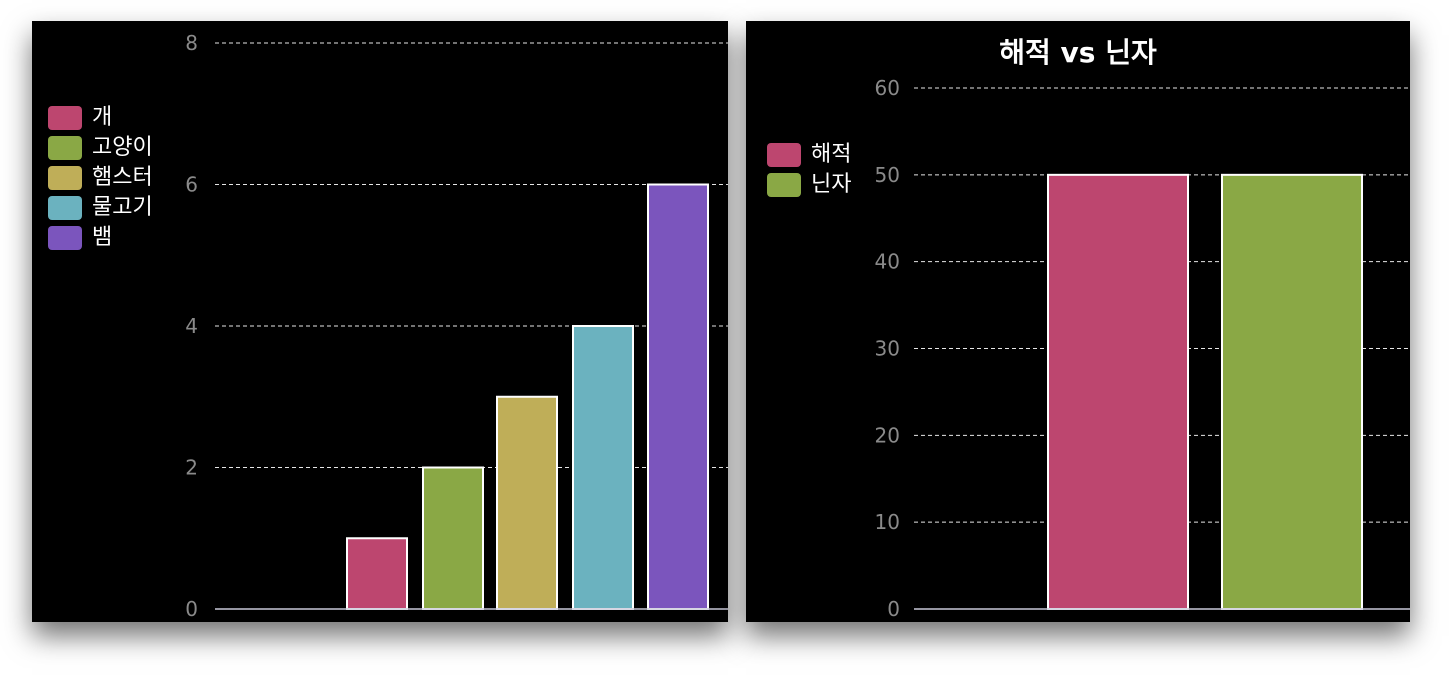  What do you see at coordinates (809, 155) in the screenshot?
I see `legend-item: 해적` at bounding box center [809, 155].